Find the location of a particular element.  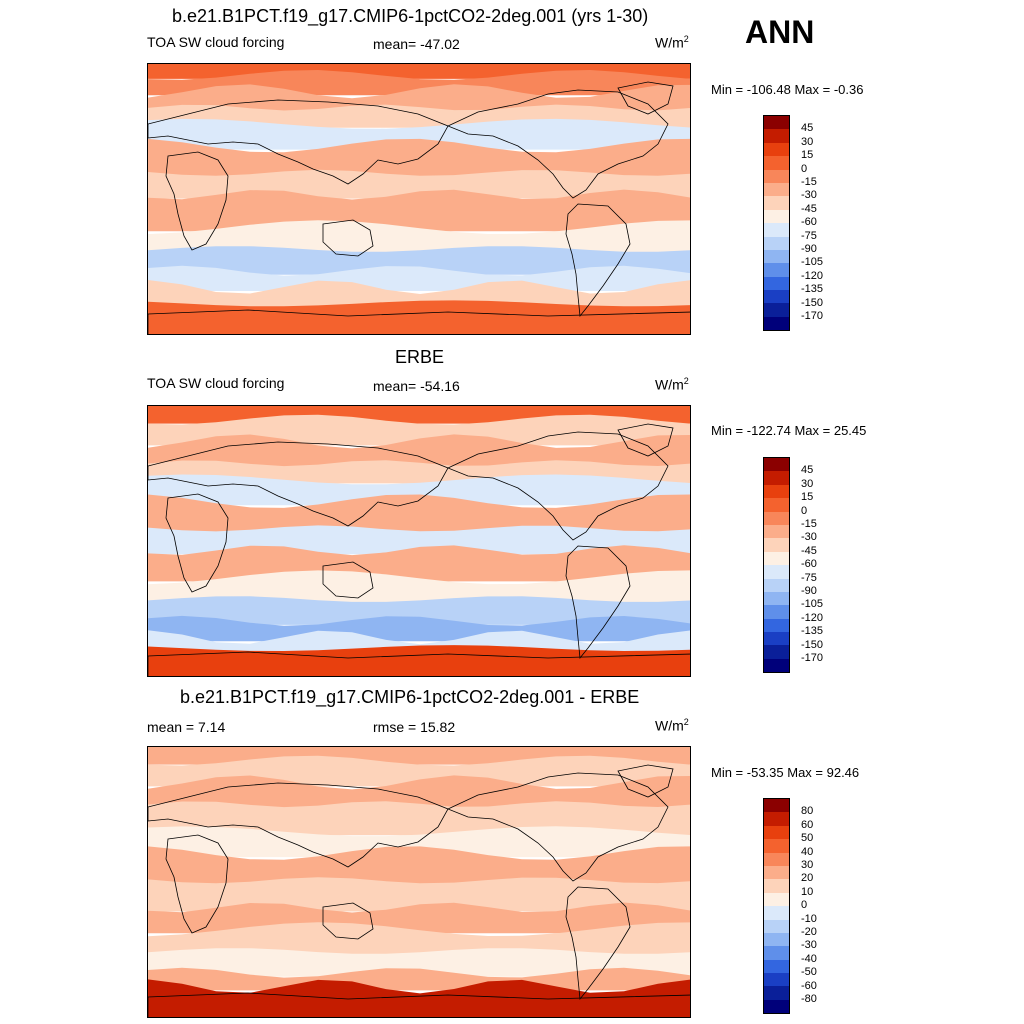

colorbar-tick-label: -75 is located at coordinates (809, 577).